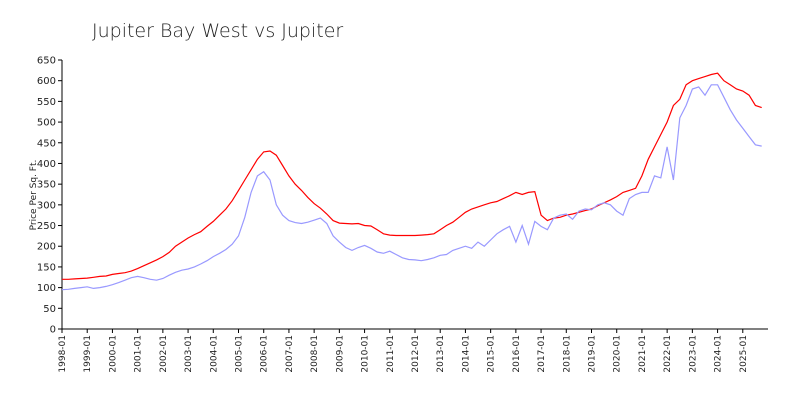 The height and width of the screenshot is (400, 800). Describe the element at coordinates (46, 61) in the screenshot. I see `y-tick-label: 650` at that location.